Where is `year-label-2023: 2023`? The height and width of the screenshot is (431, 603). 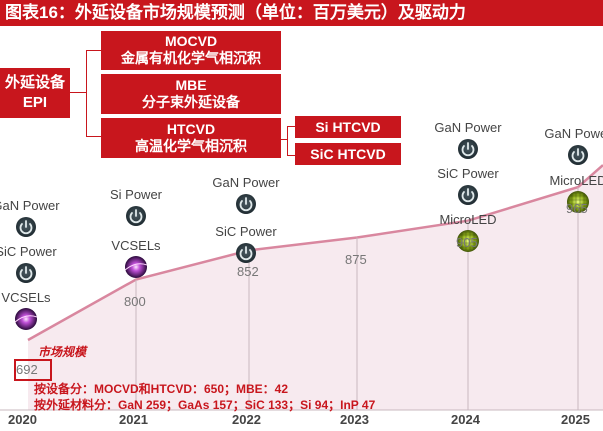 year-label-2023: 2023 is located at coordinates (354, 419).